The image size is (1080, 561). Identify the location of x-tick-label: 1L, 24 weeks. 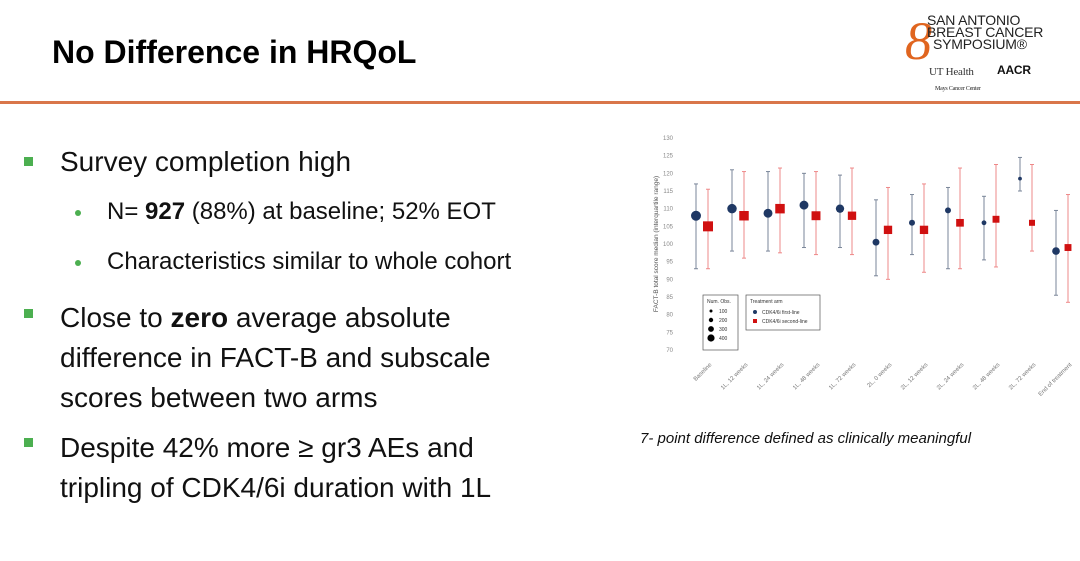
(770, 376).